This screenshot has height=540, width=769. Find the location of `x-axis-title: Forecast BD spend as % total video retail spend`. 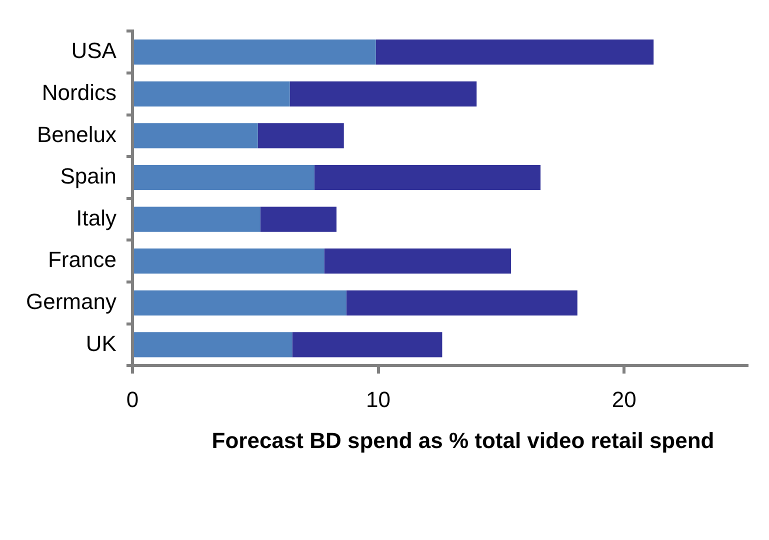

x-axis-title: Forecast BD spend as % total video retail spend is located at coordinates (463, 441).